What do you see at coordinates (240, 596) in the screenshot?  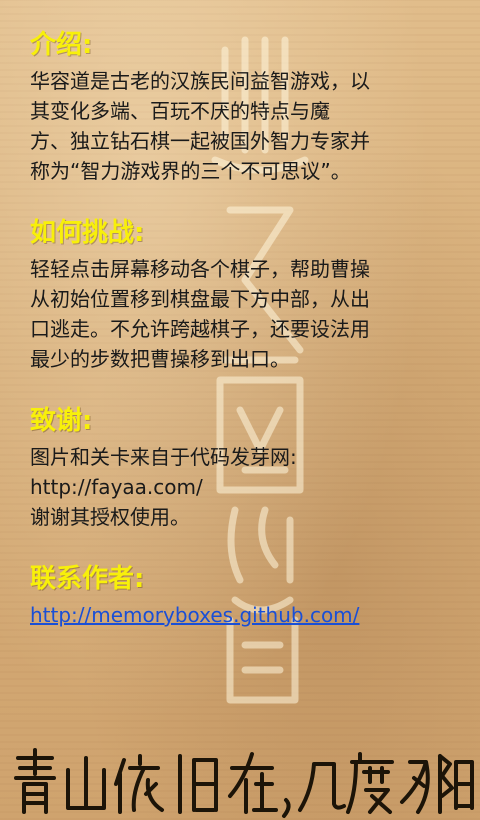 I see `contact-section: 联系作者: http://memoryboxes.github.com/` at bounding box center [240, 596].